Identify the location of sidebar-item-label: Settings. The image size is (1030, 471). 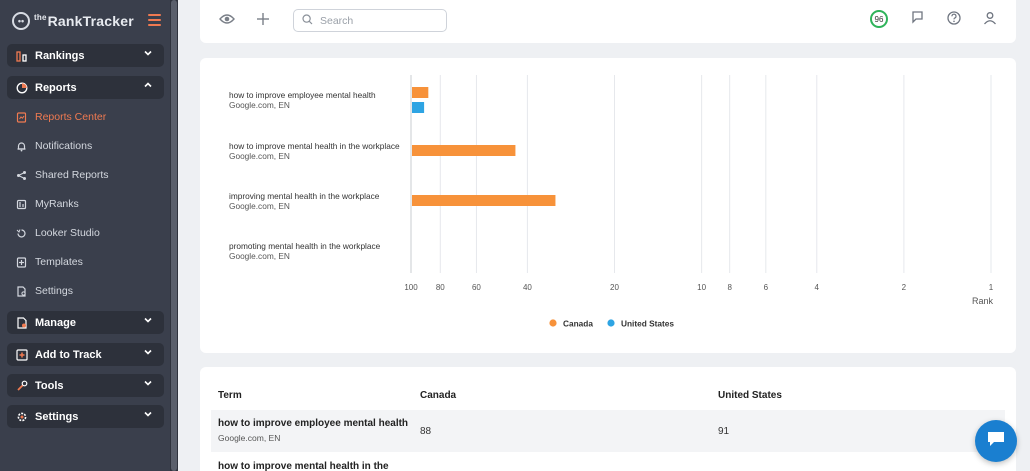
(54, 291).